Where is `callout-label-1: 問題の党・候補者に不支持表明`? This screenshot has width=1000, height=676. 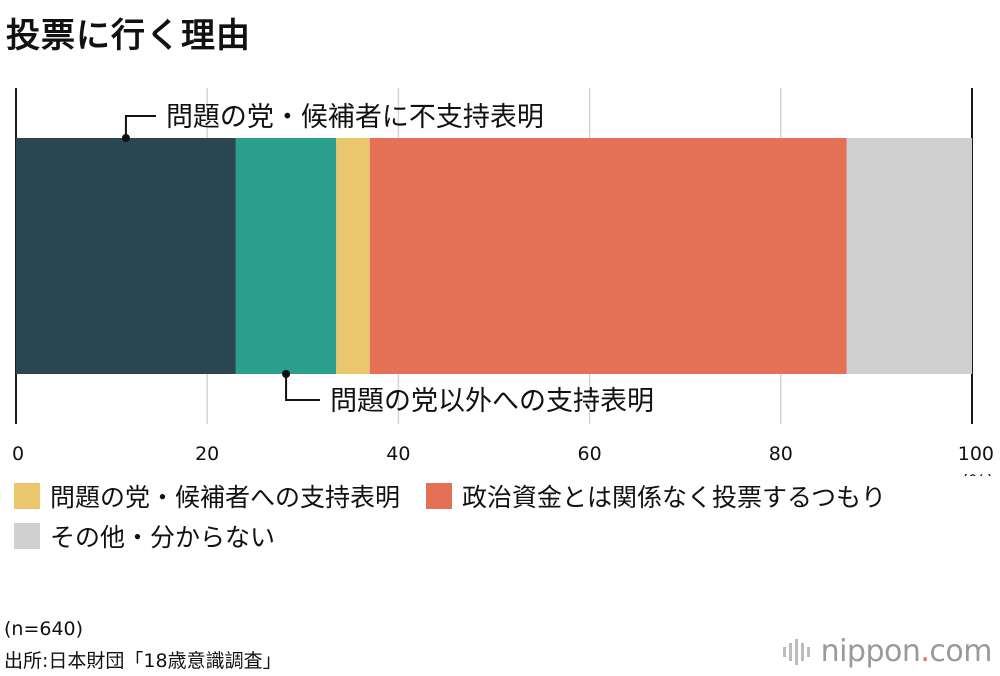 callout-label-1: 問題の党・候補者に不支持表明 is located at coordinates (355, 117).